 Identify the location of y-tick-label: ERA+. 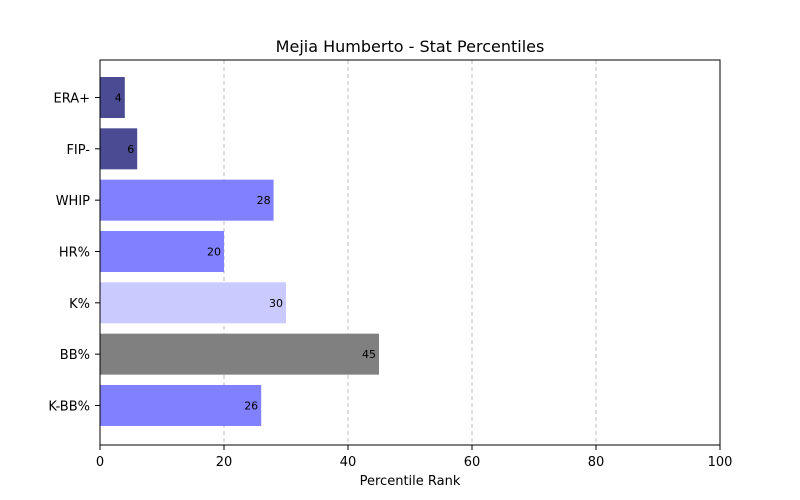
(71, 99).